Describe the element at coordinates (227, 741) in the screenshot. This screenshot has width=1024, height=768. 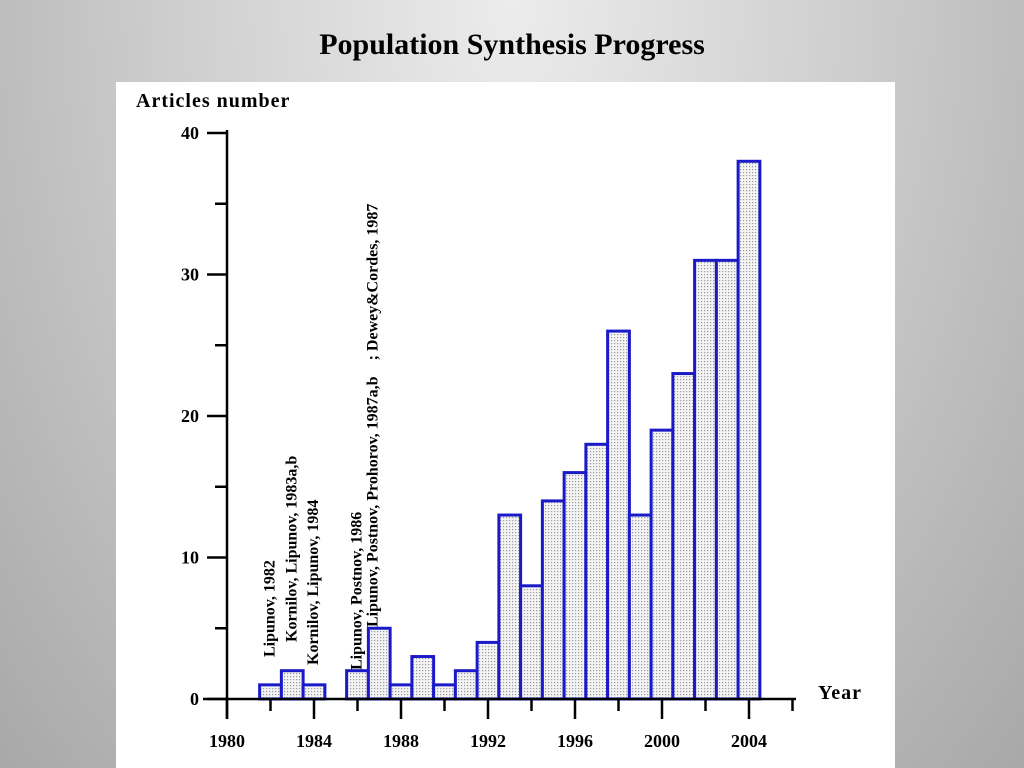
I see `x-tick-label: 1980` at that location.